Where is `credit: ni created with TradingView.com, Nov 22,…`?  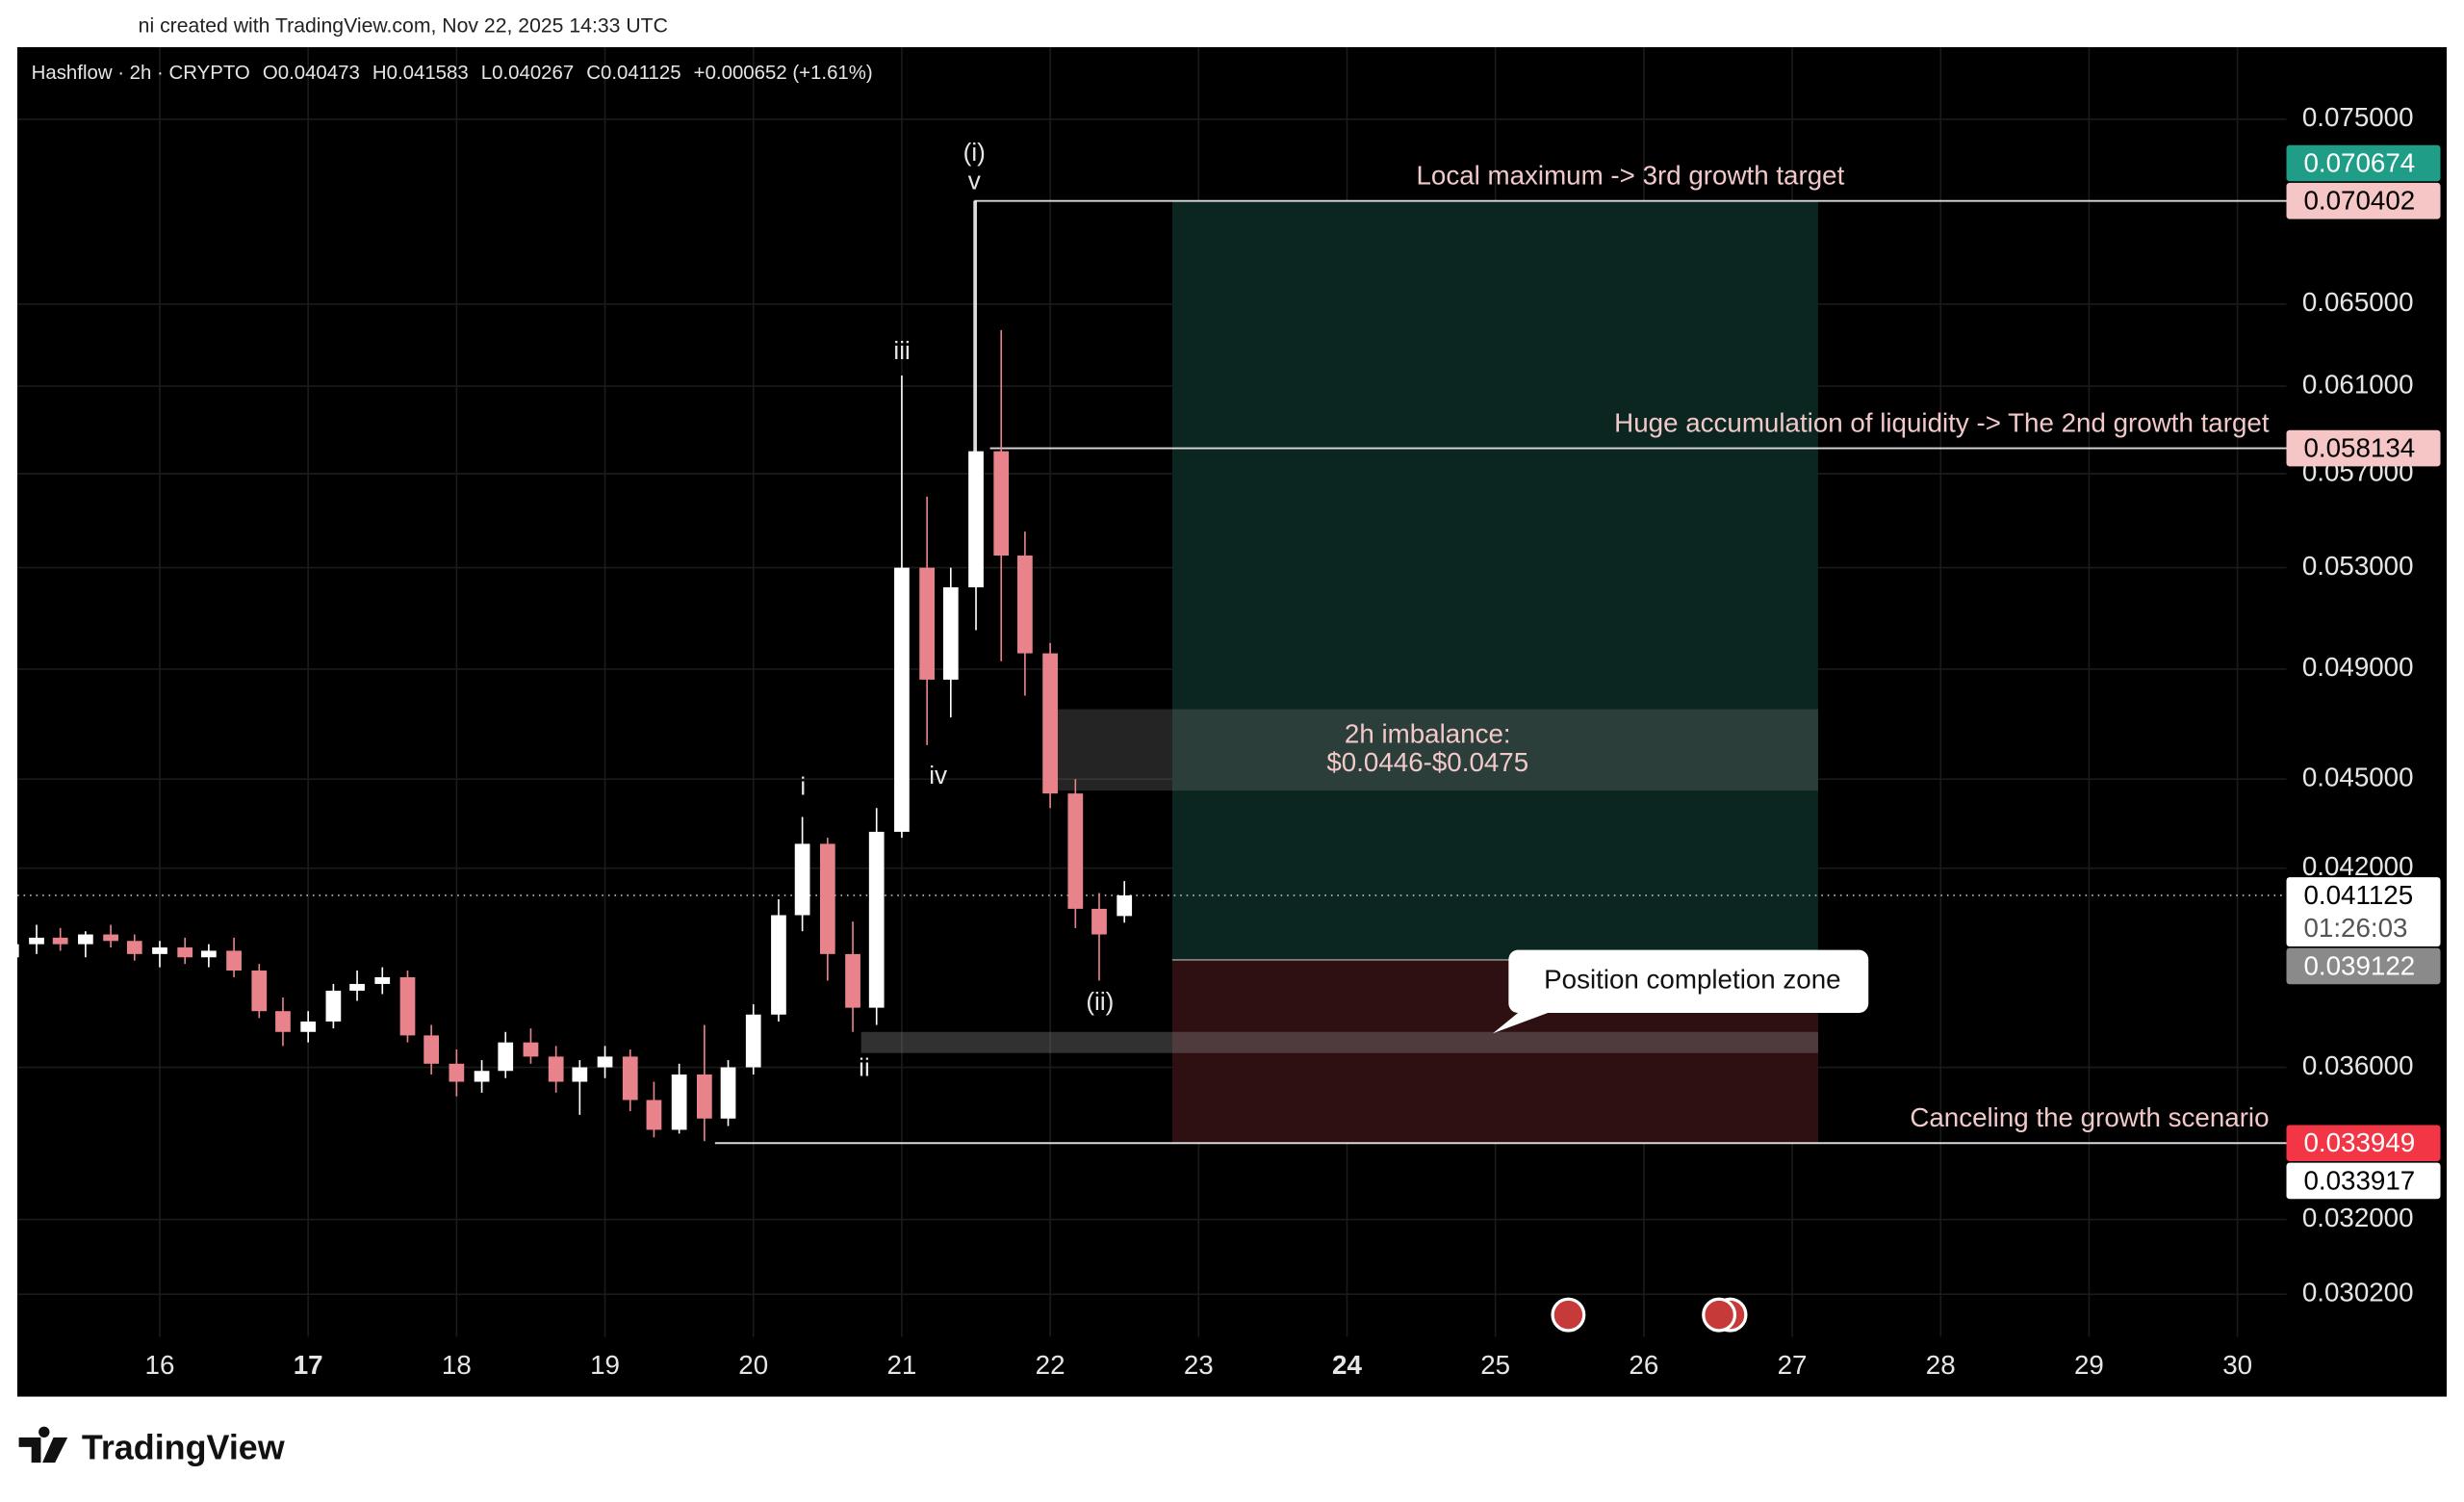
credit: ni created with TradingView.com, Nov 22,… is located at coordinates (403, 26).